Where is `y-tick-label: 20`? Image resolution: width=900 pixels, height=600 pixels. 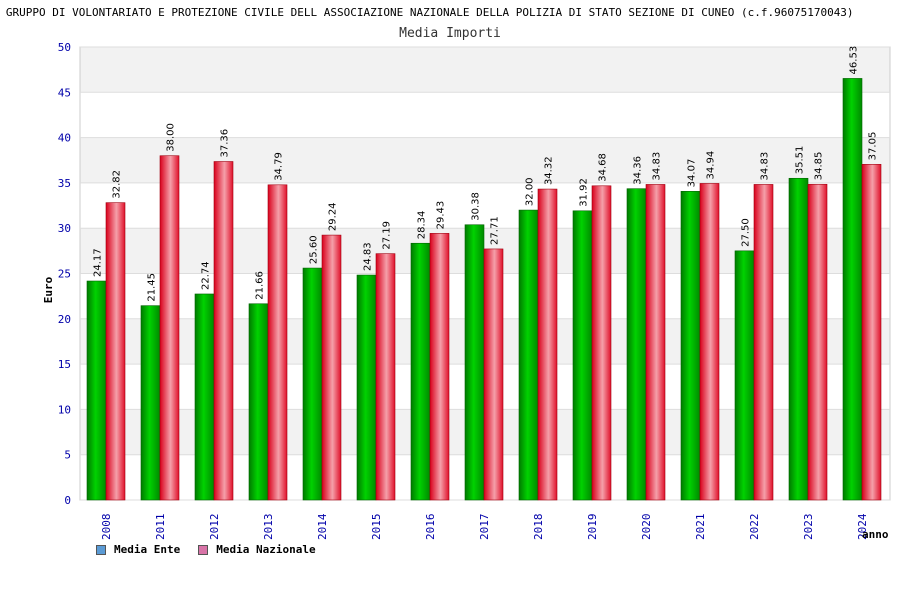 y-tick-label: 20 is located at coordinates (64, 319).